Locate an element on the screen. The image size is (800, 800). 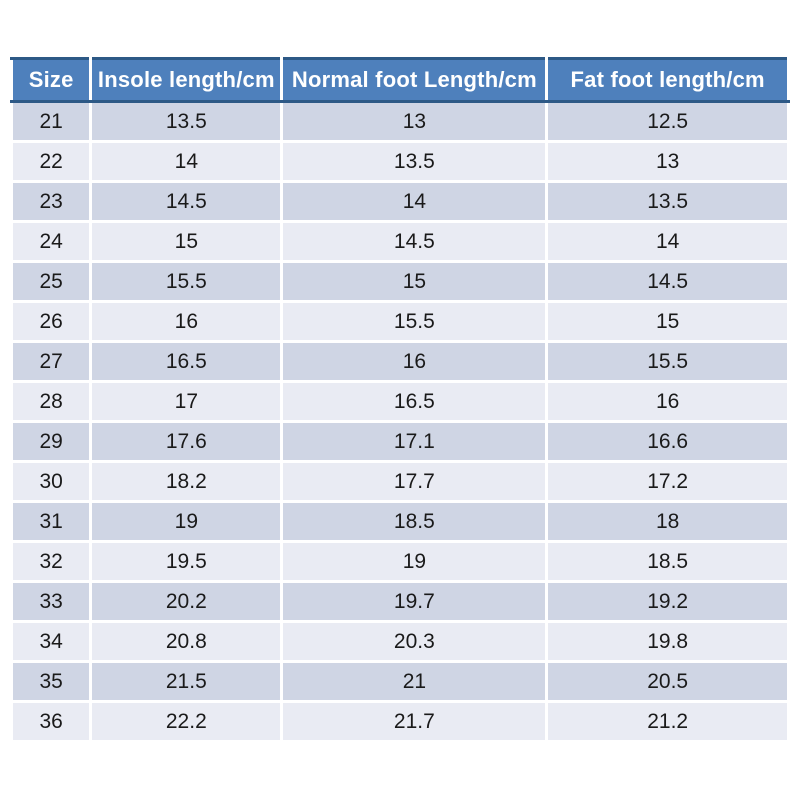
cell-fat-foot-length: 21.2 is located at coordinates (667, 721).